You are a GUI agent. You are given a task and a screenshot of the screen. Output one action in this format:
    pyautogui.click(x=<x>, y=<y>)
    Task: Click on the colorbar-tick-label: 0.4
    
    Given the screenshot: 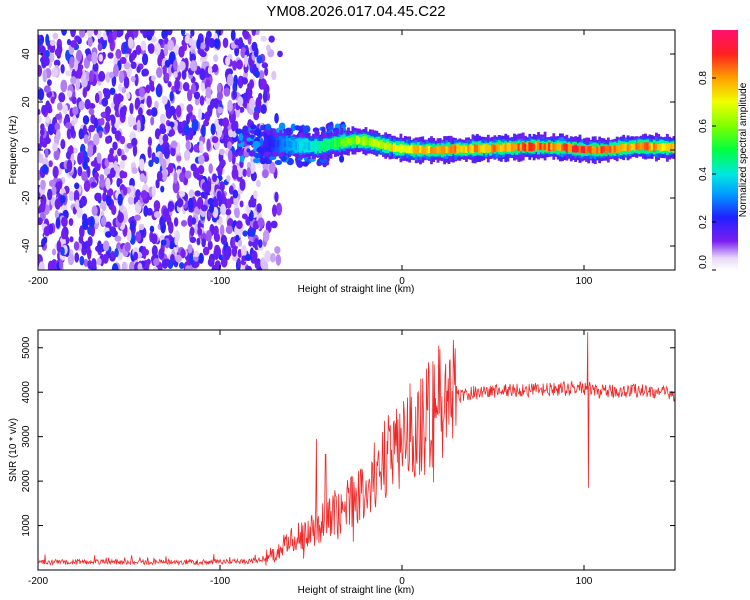 What is the action you would take?
    pyautogui.click(x=703, y=174)
    